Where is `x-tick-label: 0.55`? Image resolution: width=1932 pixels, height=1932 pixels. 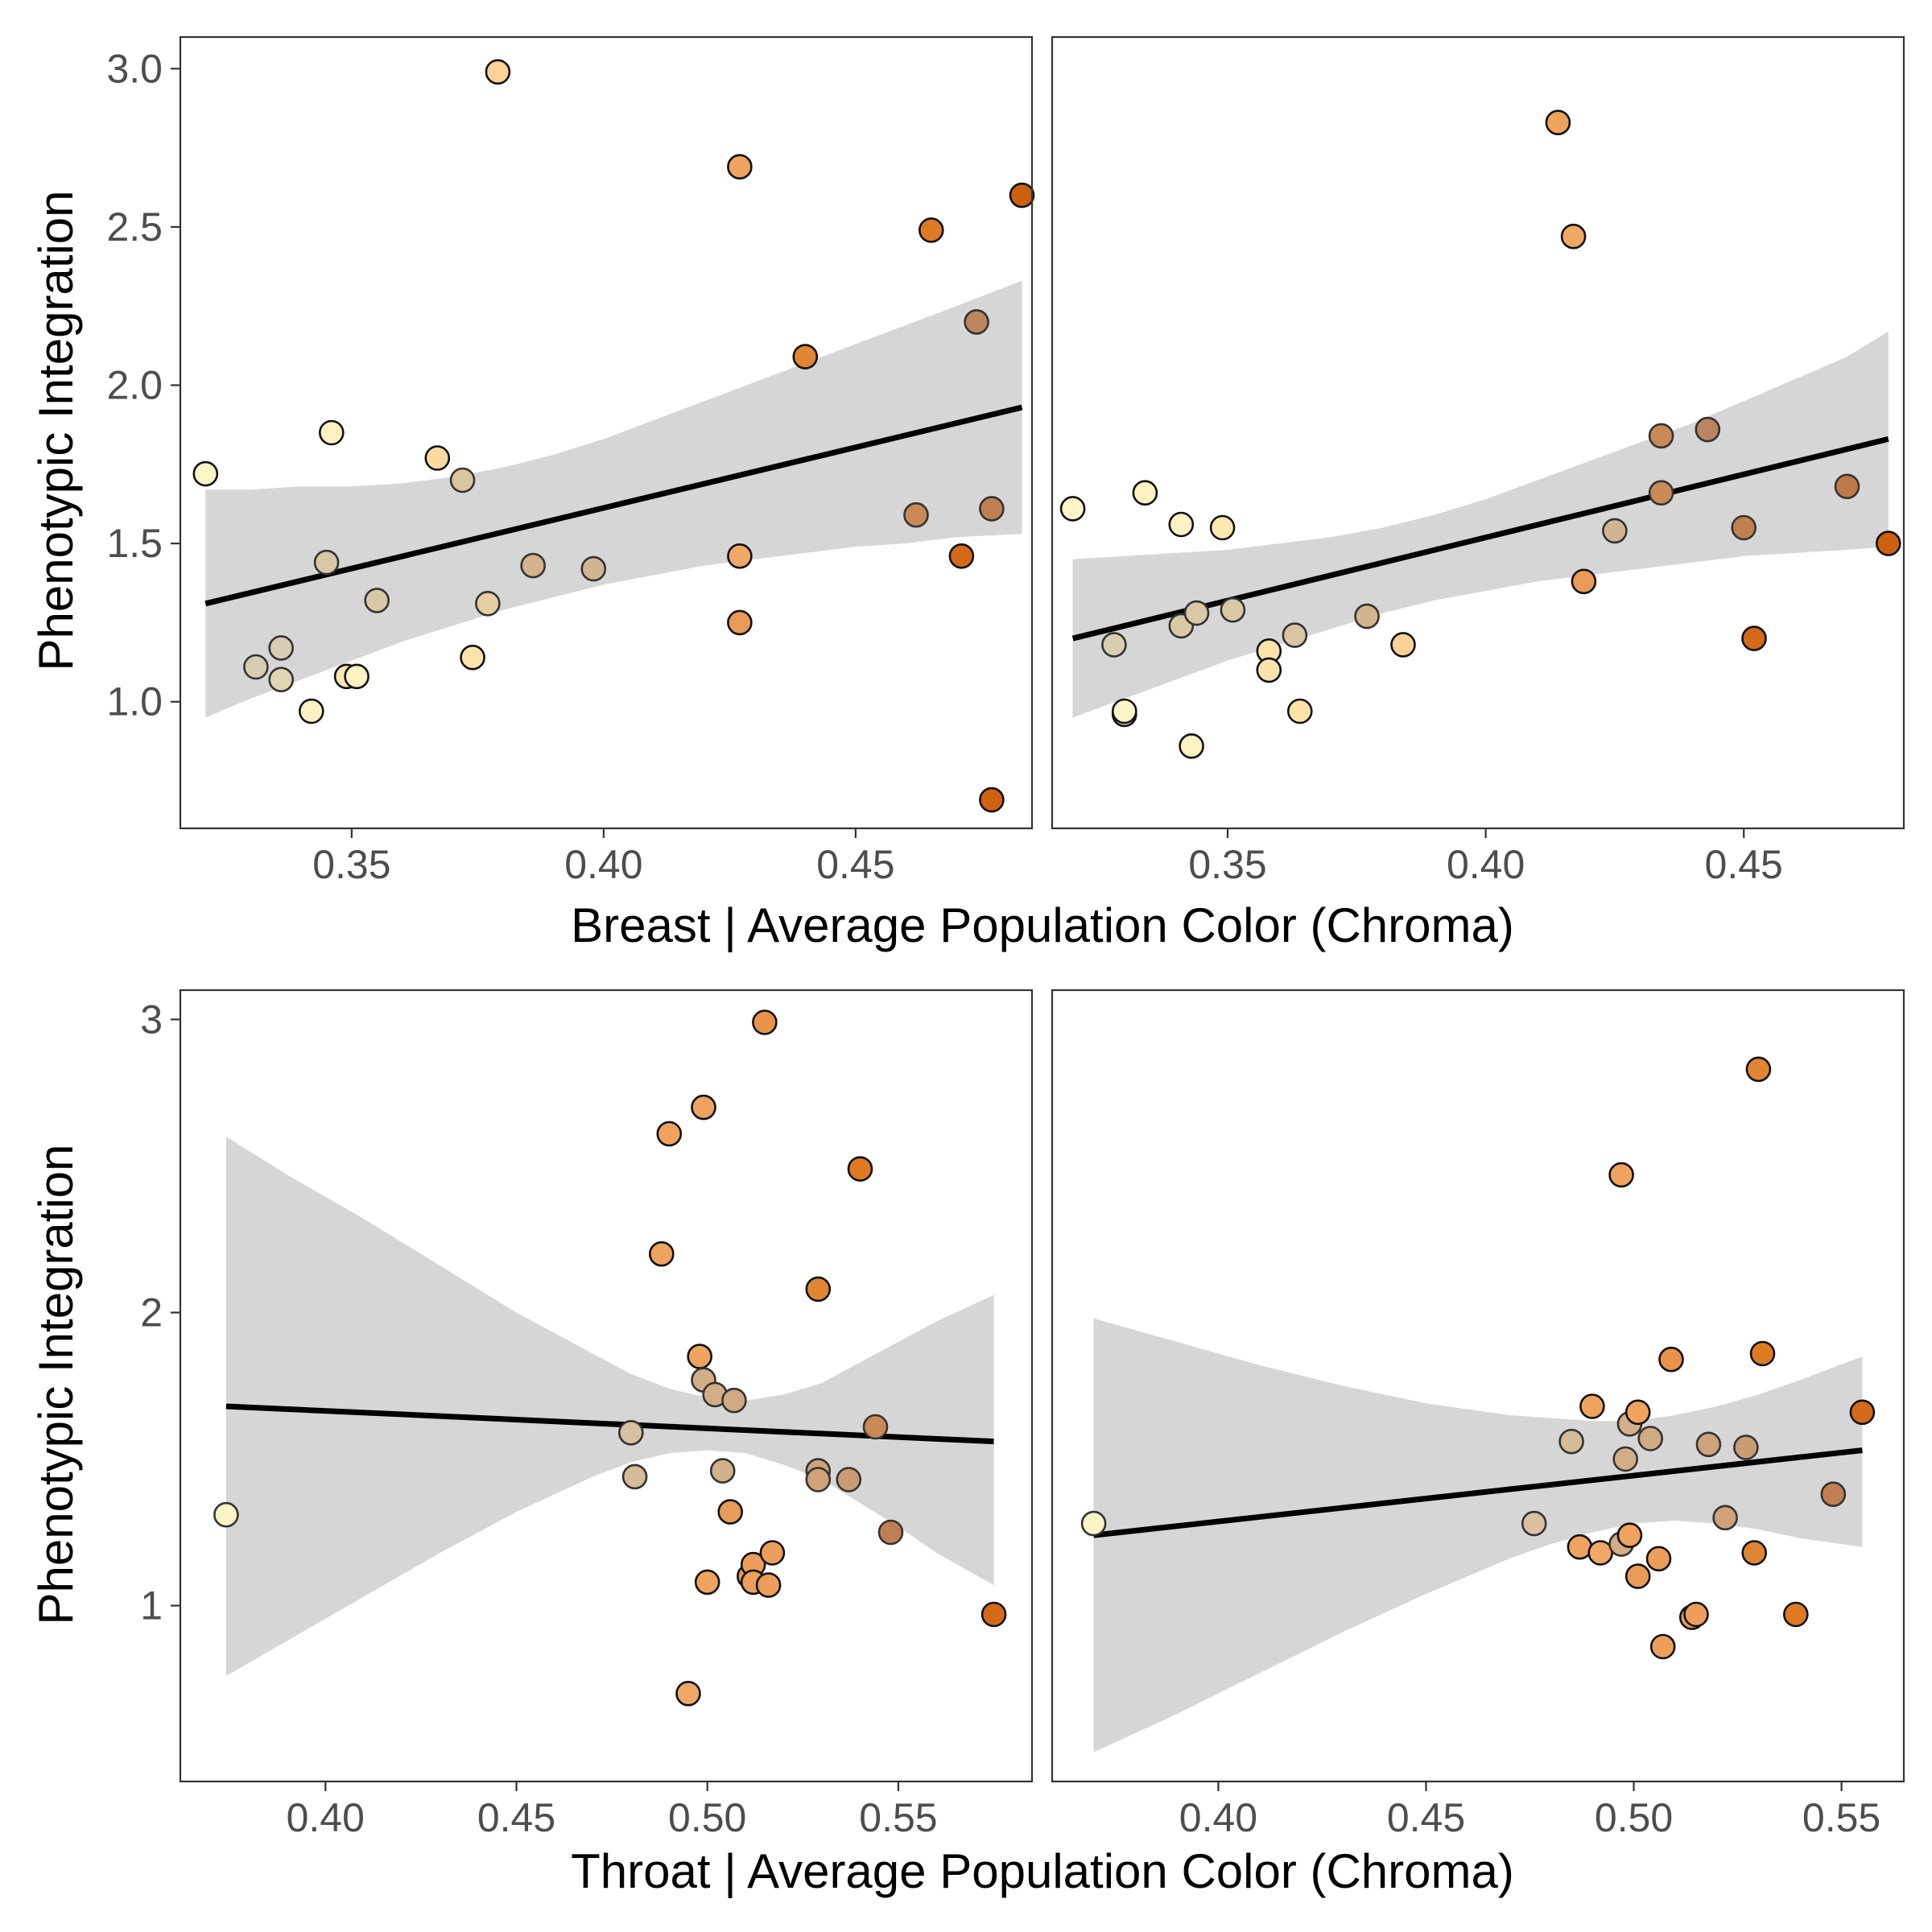 x-tick-label: 0.55 is located at coordinates (898, 1817).